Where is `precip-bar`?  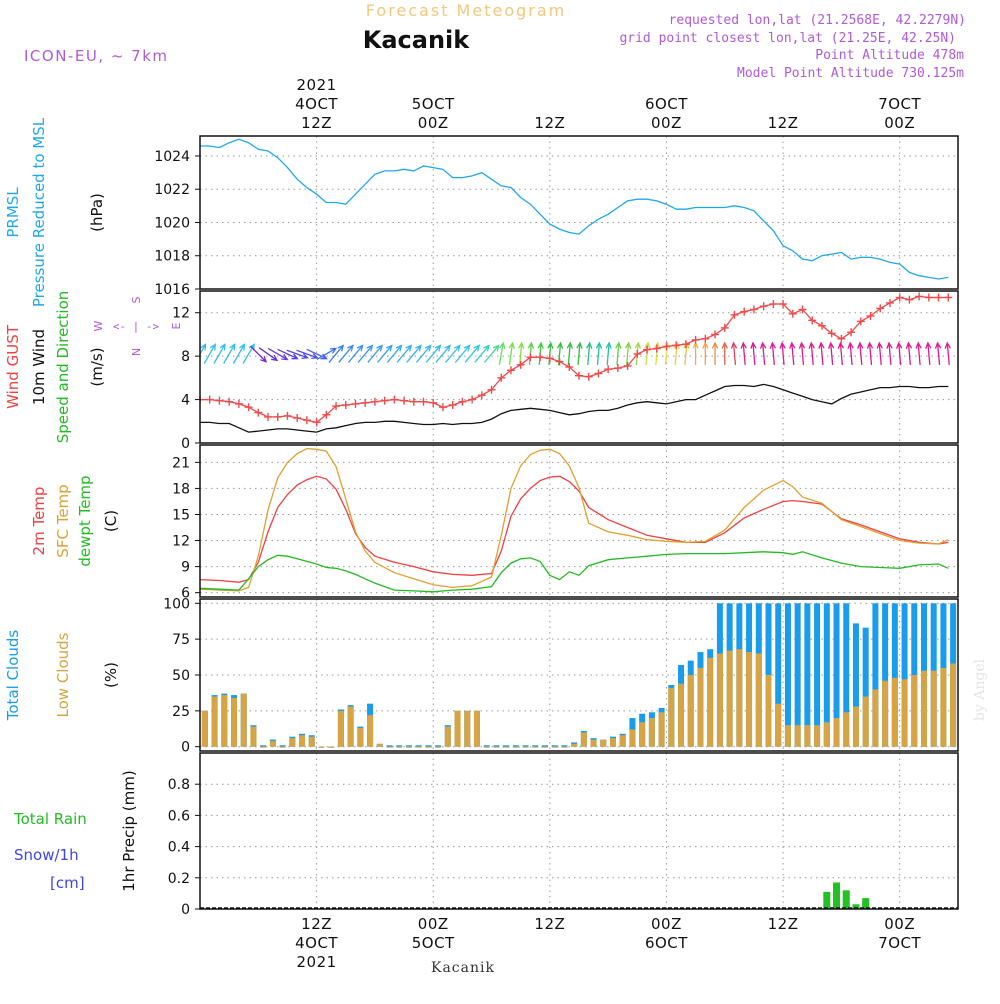
precip-bar is located at coordinates (827, 900).